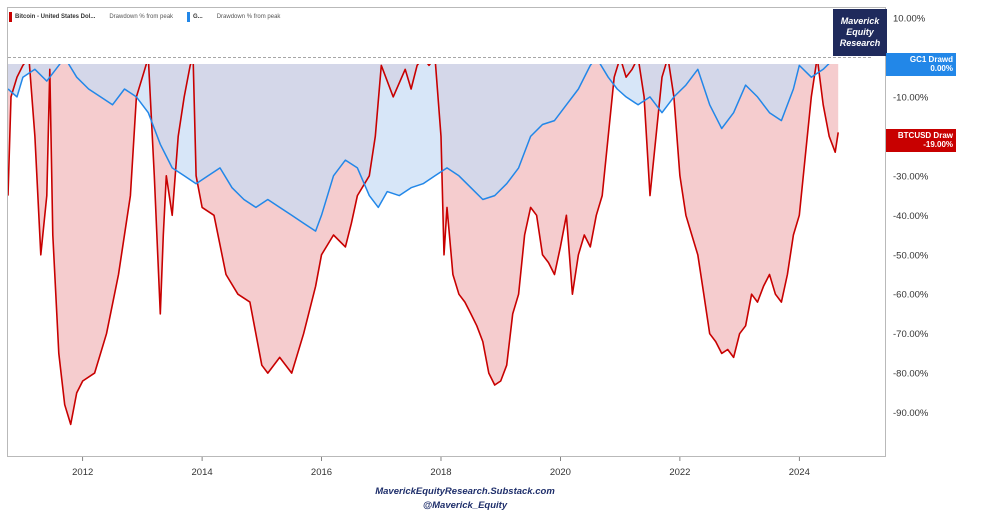 The width and height of the screenshot is (996, 515). What do you see at coordinates (860, 43) in the screenshot?
I see `brand-line-3: Research` at bounding box center [860, 43].